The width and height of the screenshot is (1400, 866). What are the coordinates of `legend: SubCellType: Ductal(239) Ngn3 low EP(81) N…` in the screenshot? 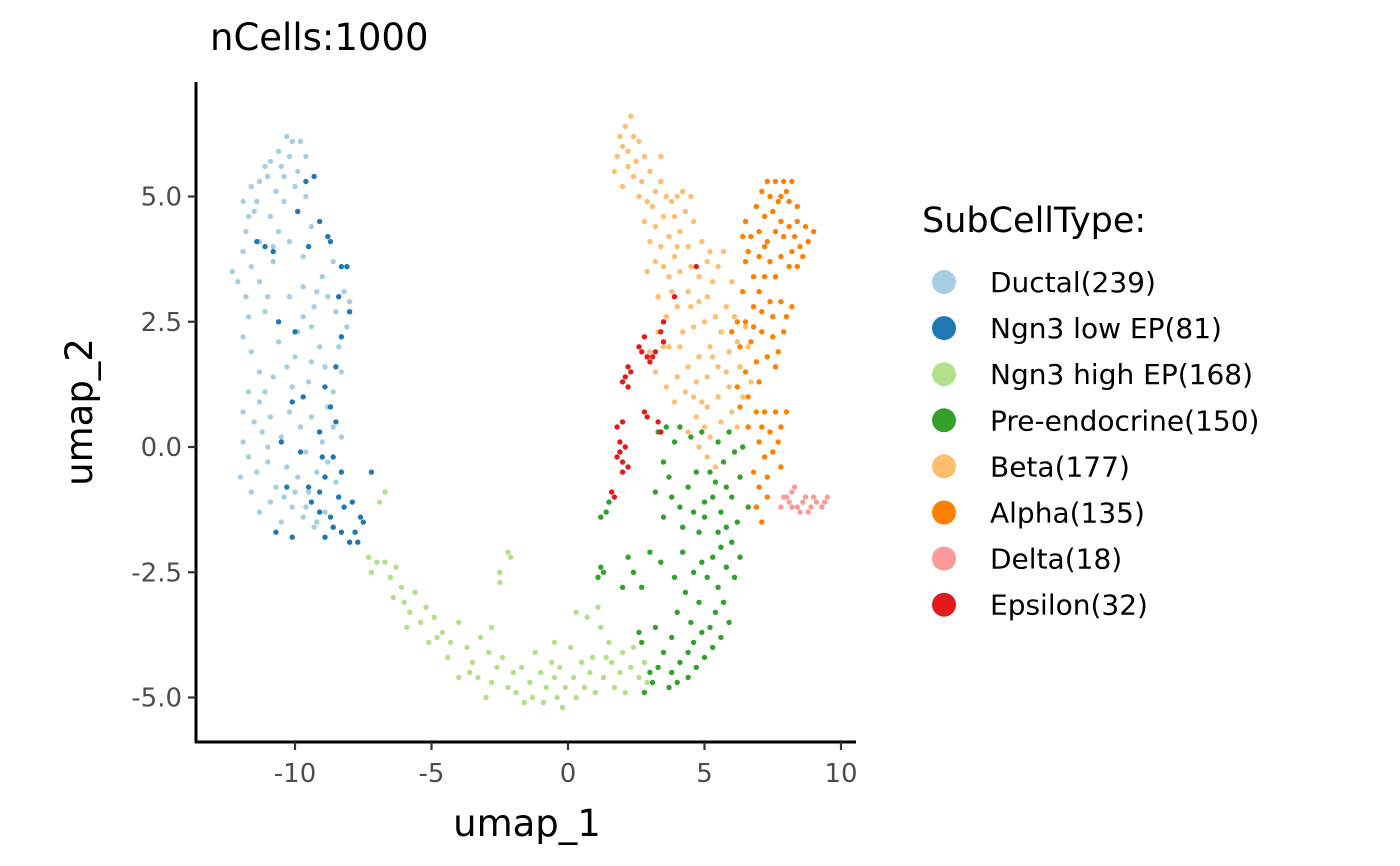 It's located at (1090, 411).